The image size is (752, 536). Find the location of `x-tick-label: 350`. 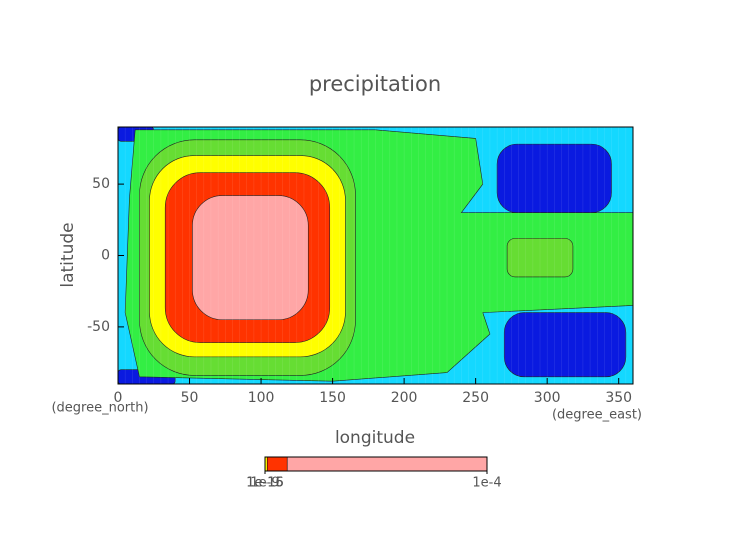

x-tick-label: 350 is located at coordinates (618, 398).